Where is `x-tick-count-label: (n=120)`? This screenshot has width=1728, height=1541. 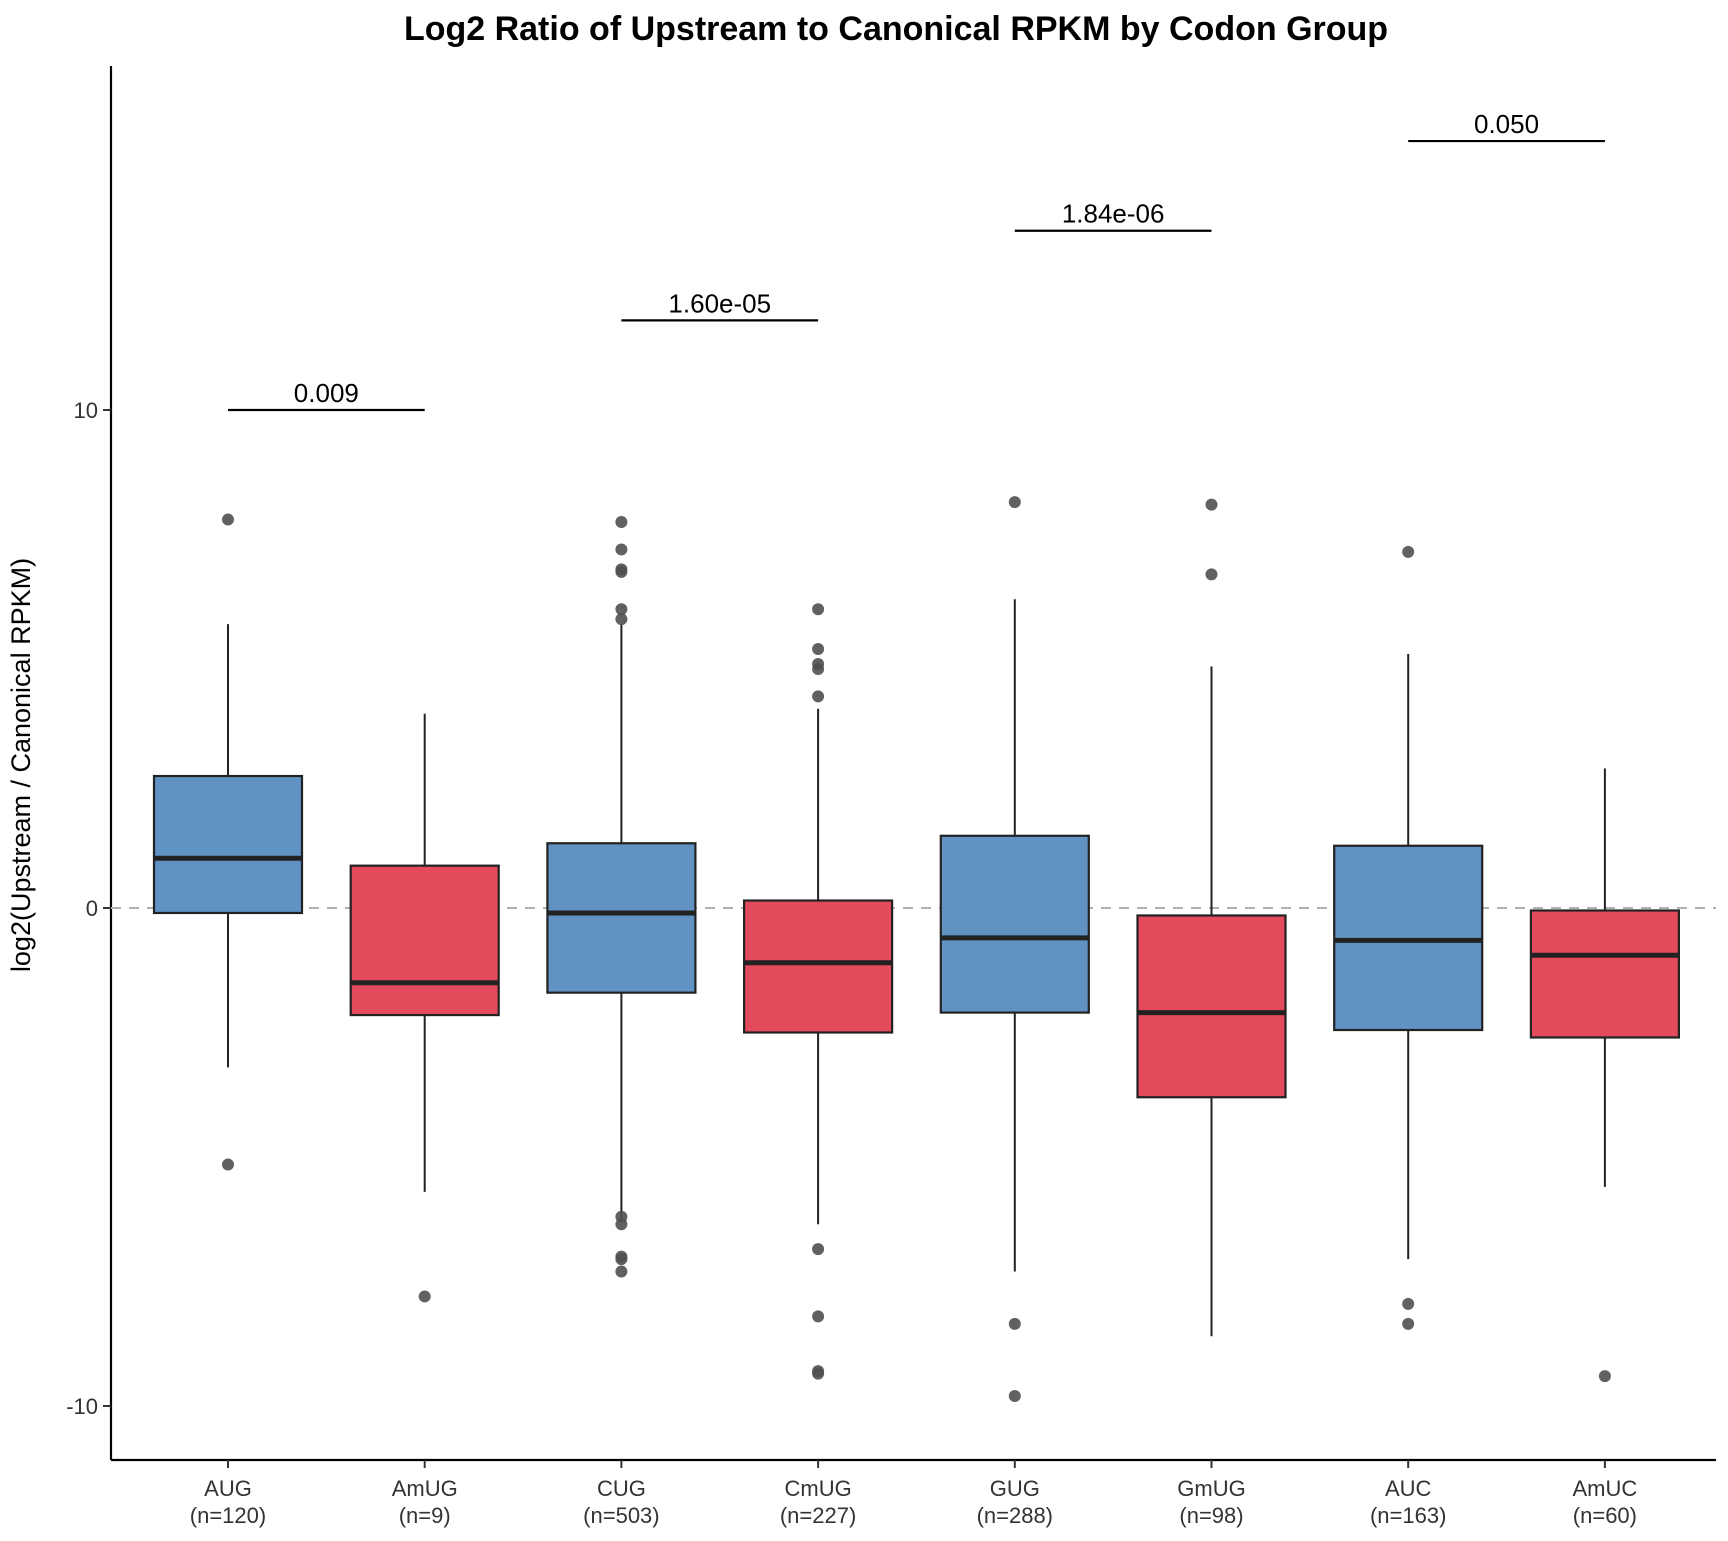
x-tick-count-label: (n=120) is located at coordinates (228, 1515).